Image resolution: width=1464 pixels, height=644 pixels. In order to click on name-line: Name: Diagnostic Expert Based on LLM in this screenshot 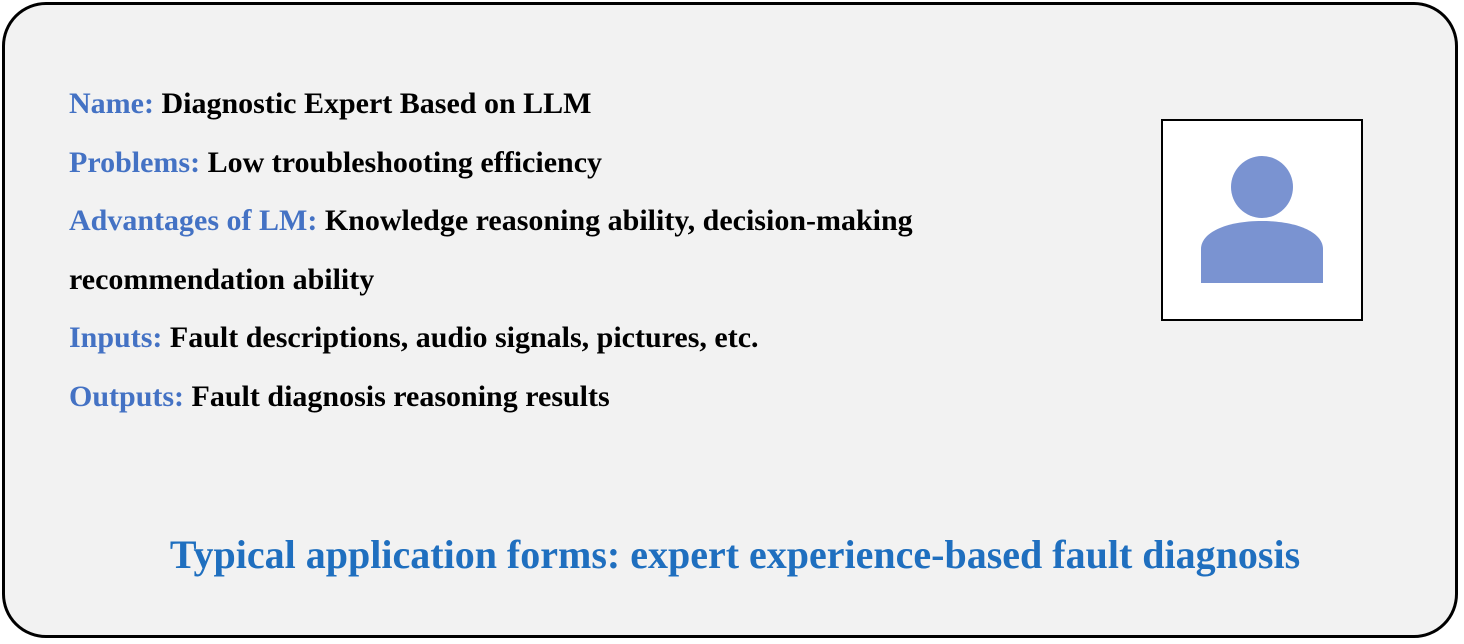, I will do `click(574, 104)`.